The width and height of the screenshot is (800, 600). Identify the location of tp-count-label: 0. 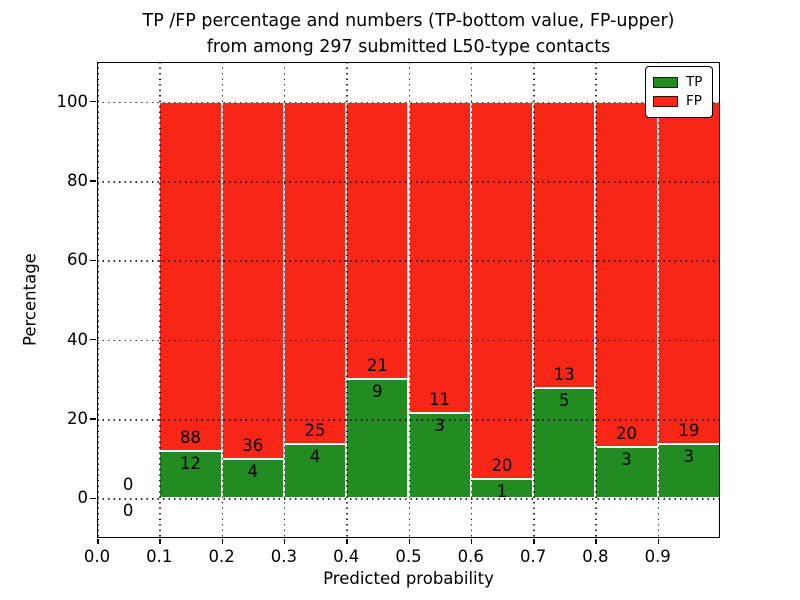
(128, 511).